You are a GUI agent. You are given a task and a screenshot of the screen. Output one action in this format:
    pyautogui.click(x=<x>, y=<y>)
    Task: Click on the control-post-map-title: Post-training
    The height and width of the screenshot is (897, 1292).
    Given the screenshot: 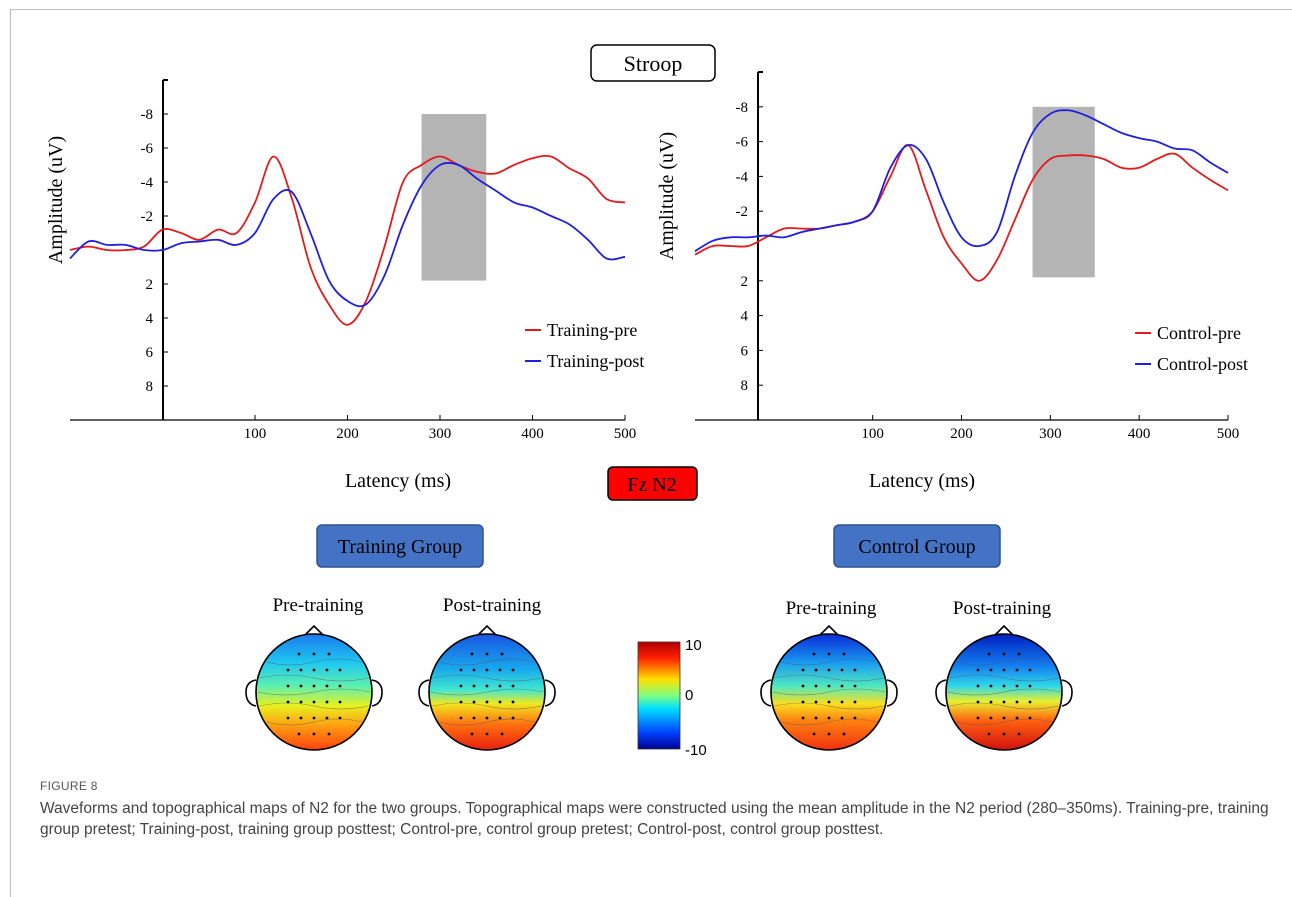 What is the action you would take?
    pyautogui.click(x=1002, y=608)
    